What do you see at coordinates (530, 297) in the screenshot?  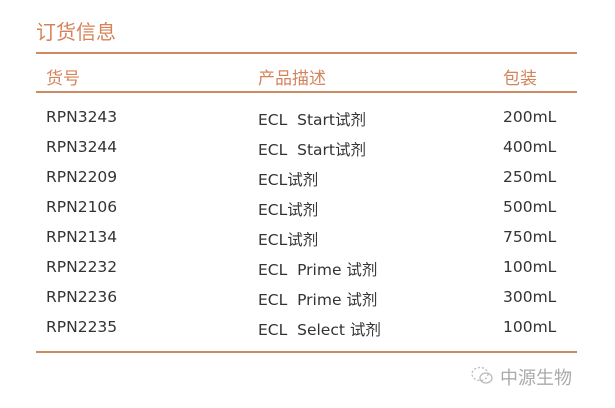 I see `package-cell: 300mL` at bounding box center [530, 297].